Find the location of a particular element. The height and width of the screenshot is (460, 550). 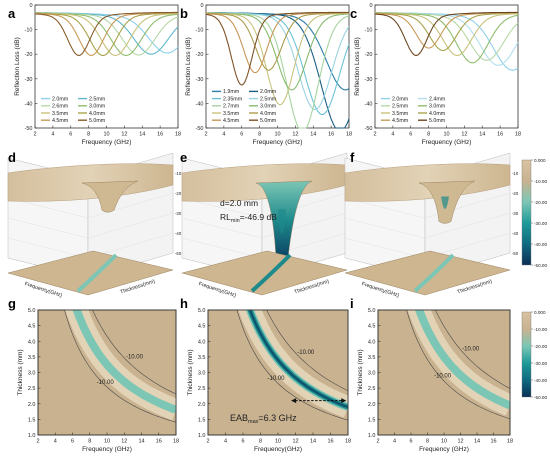

legend-label: 1.9mm is located at coordinates (231, 92).